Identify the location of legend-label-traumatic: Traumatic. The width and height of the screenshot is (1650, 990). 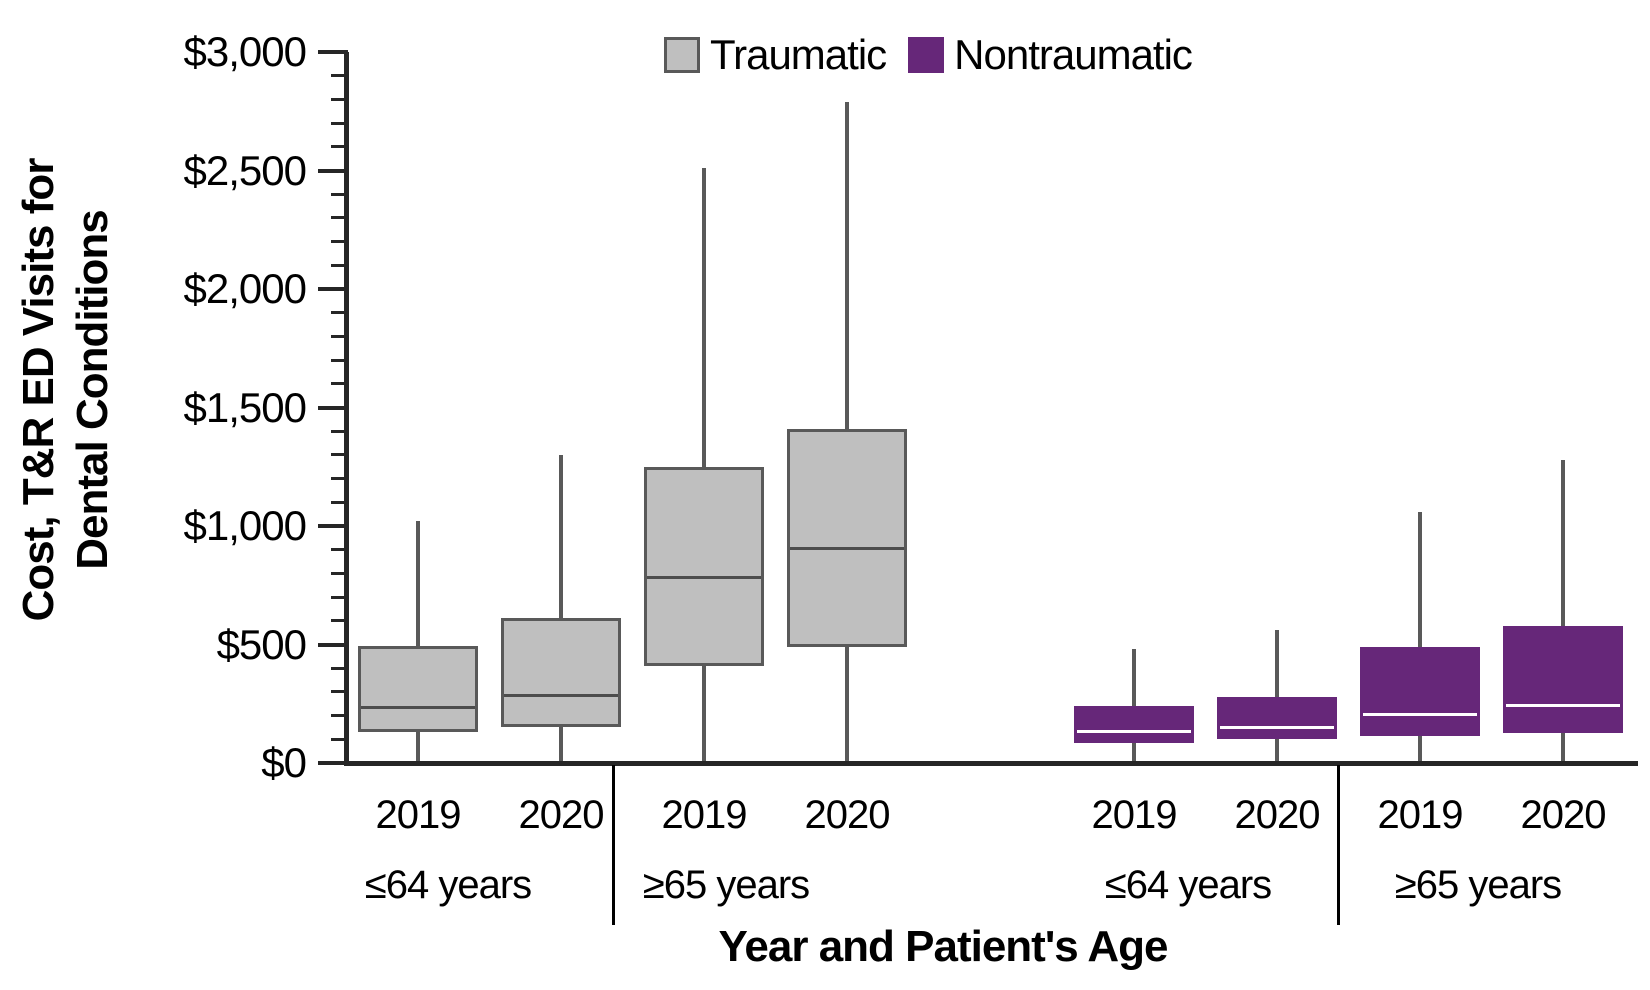
(798, 54).